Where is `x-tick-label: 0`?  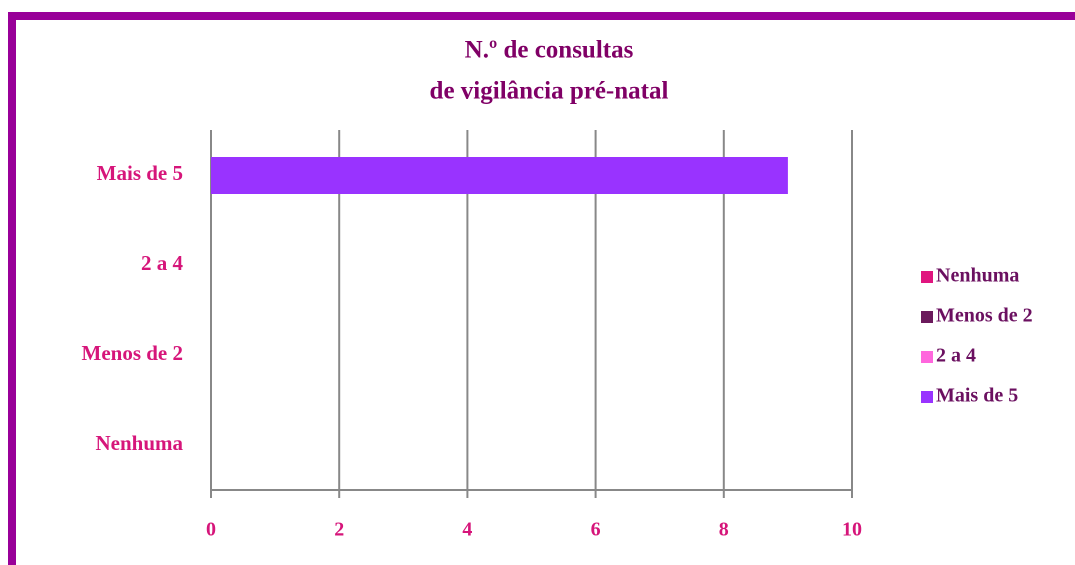 x-tick-label: 0 is located at coordinates (211, 530).